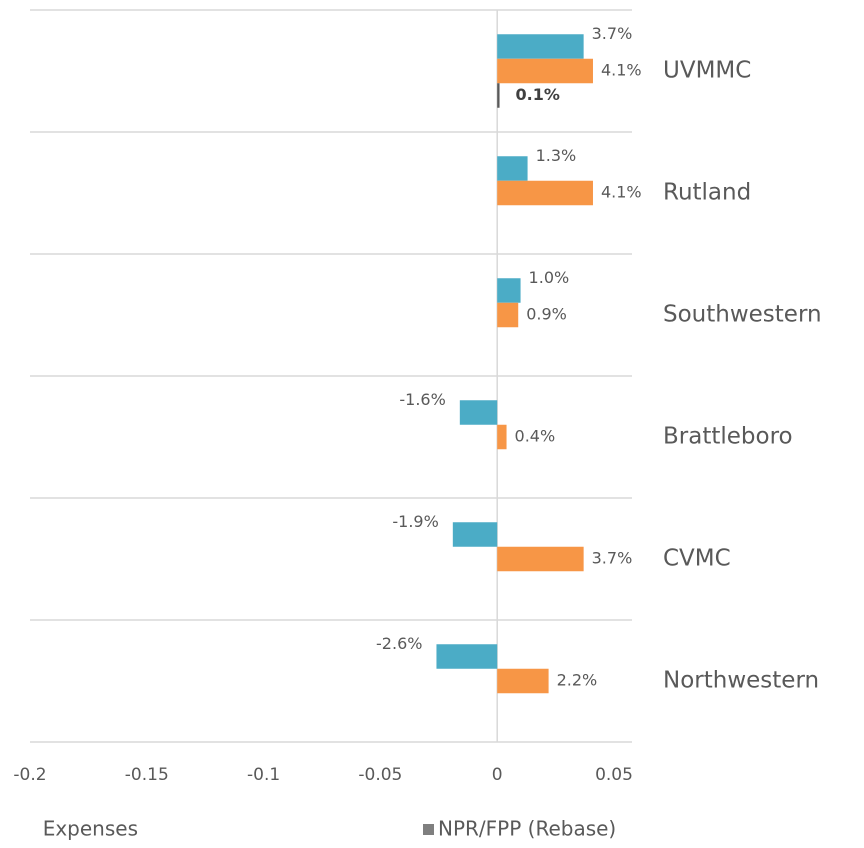 The image size is (864, 848). What do you see at coordinates (428, 829) in the screenshot?
I see `legend-swatch` at bounding box center [428, 829].